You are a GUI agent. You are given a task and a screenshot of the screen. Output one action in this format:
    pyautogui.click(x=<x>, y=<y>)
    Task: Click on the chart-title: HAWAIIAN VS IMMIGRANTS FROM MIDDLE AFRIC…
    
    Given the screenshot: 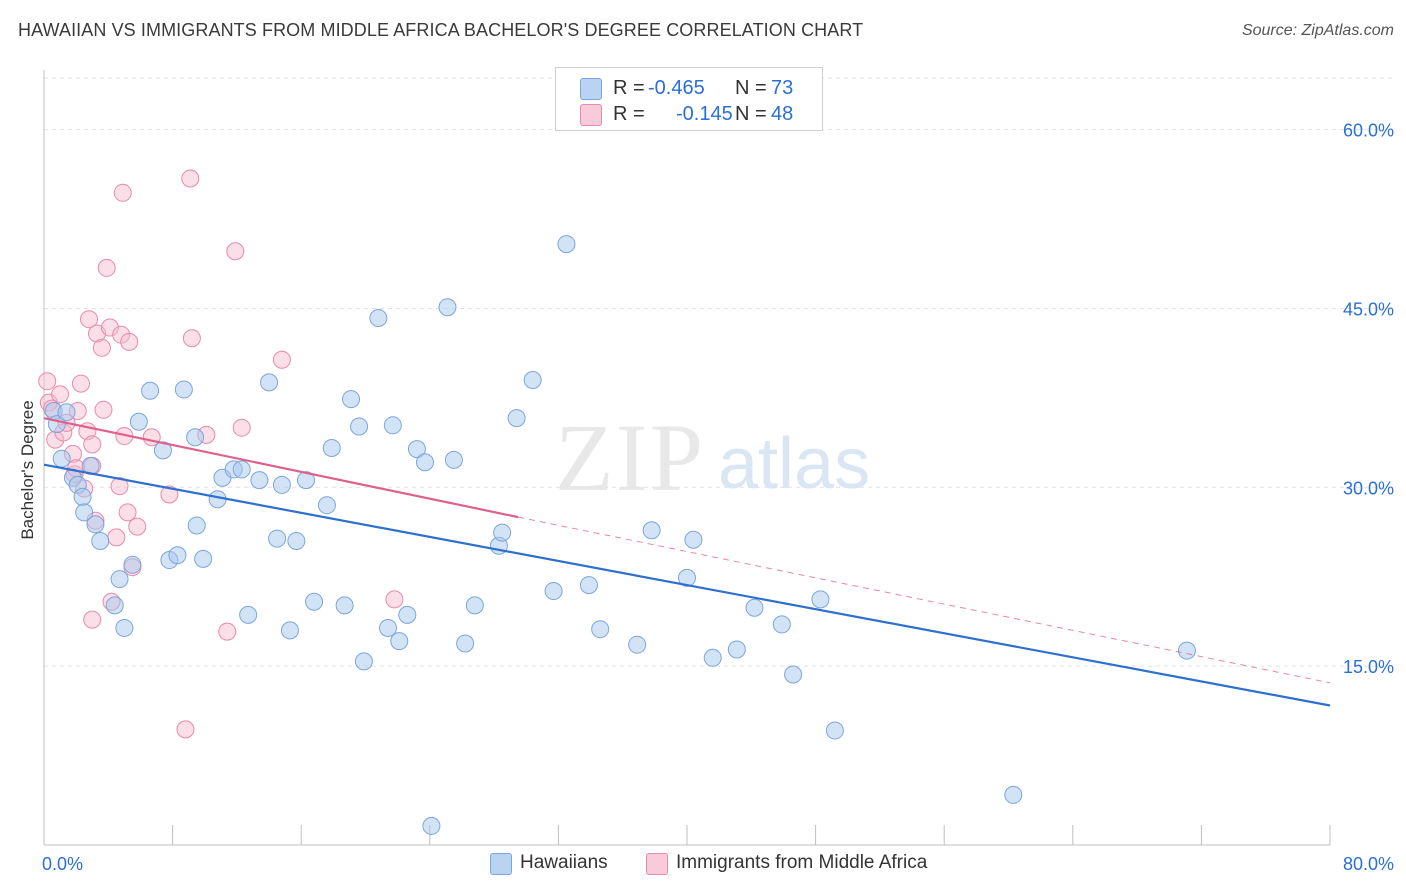 What is the action you would take?
    pyautogui.click(x=441, y=30)
    